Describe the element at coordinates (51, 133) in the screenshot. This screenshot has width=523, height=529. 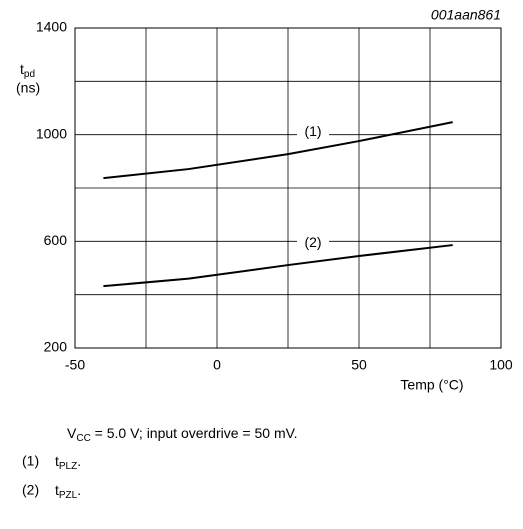
I see `y-tick-label: 1000` at that location.